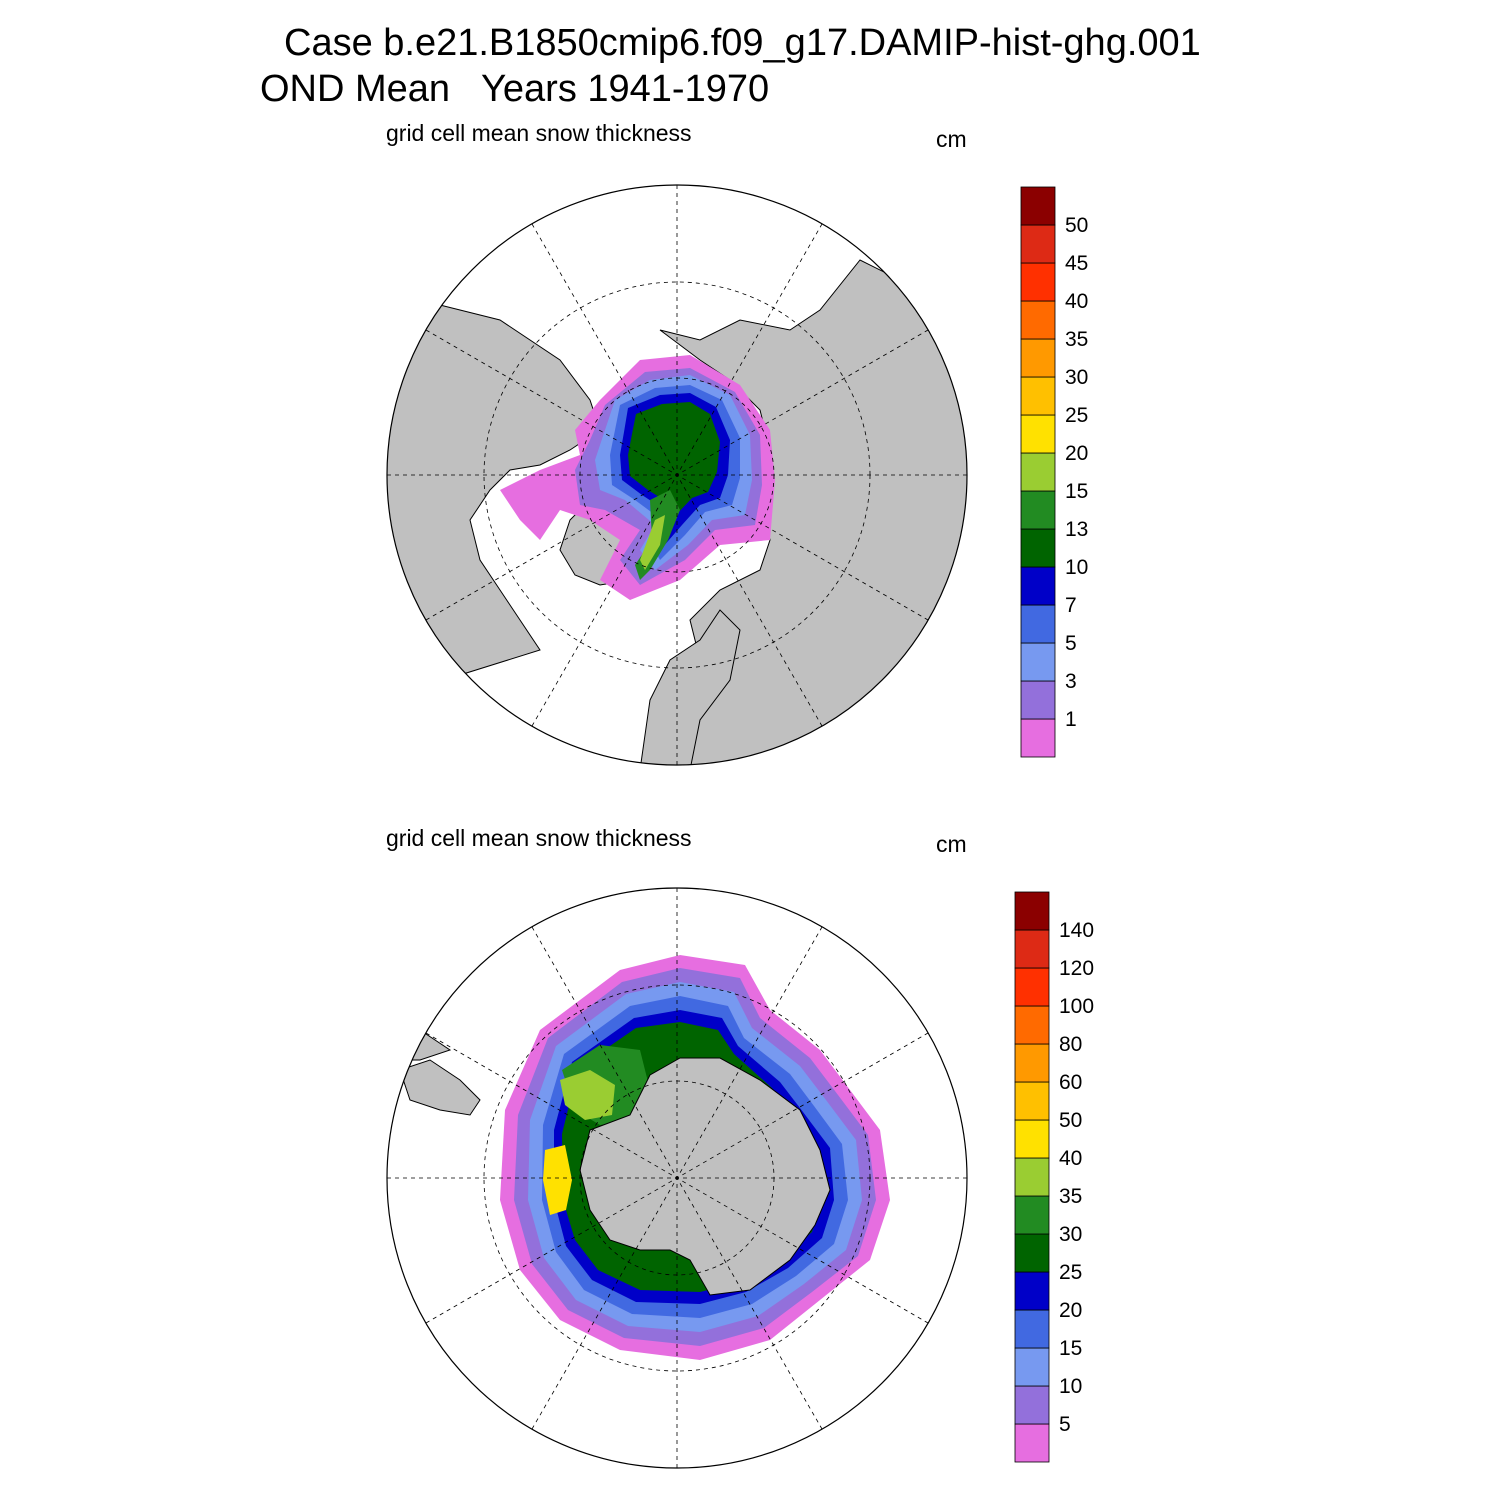  I want to click on south-antarctica, so click(705, 1176).